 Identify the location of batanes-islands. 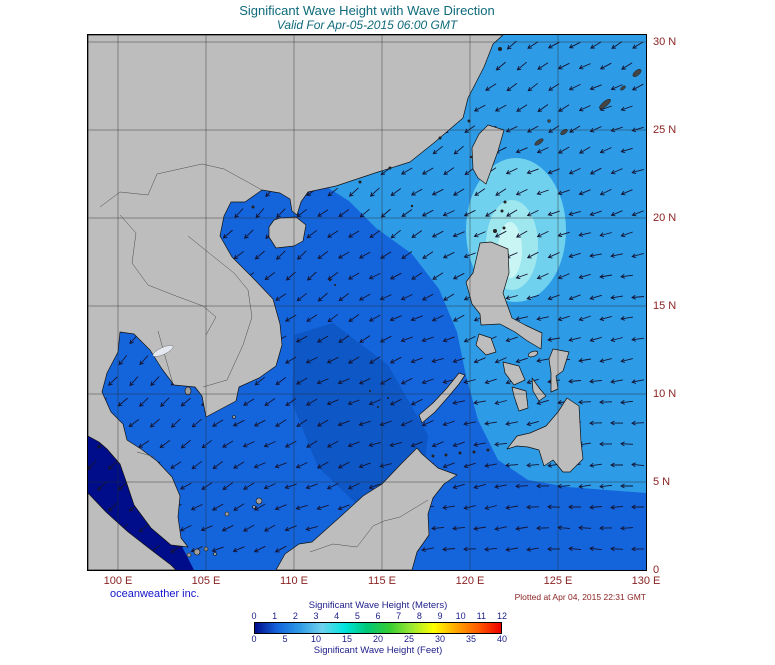
(502, 211).